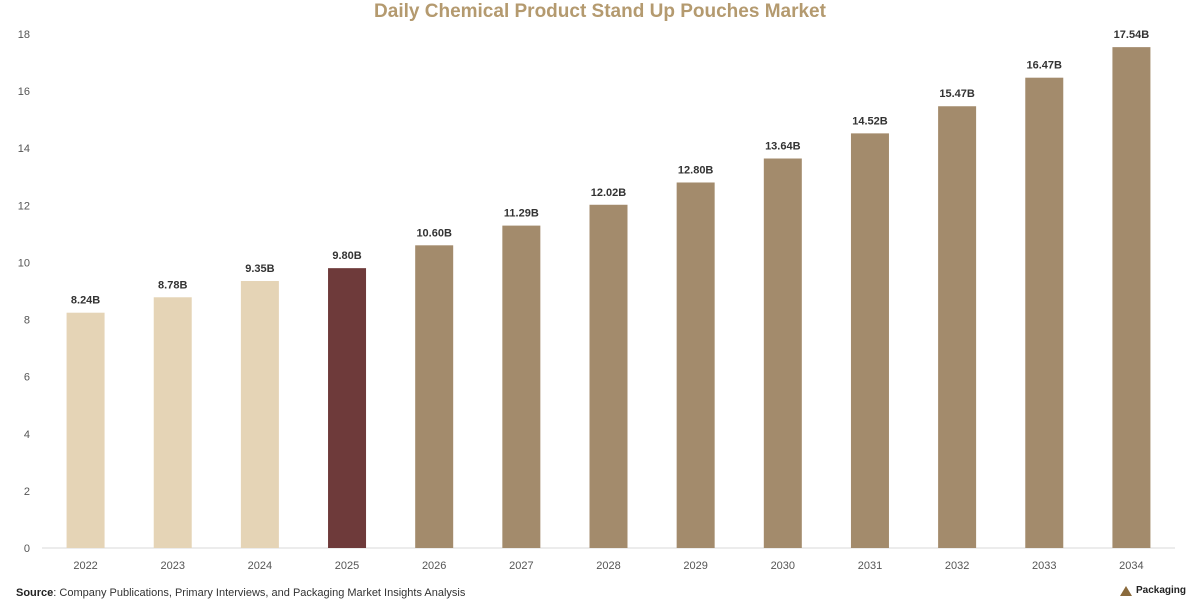 This screenshot has height=600, width=1200. I want to click on bar-2022, so click(85, 430).